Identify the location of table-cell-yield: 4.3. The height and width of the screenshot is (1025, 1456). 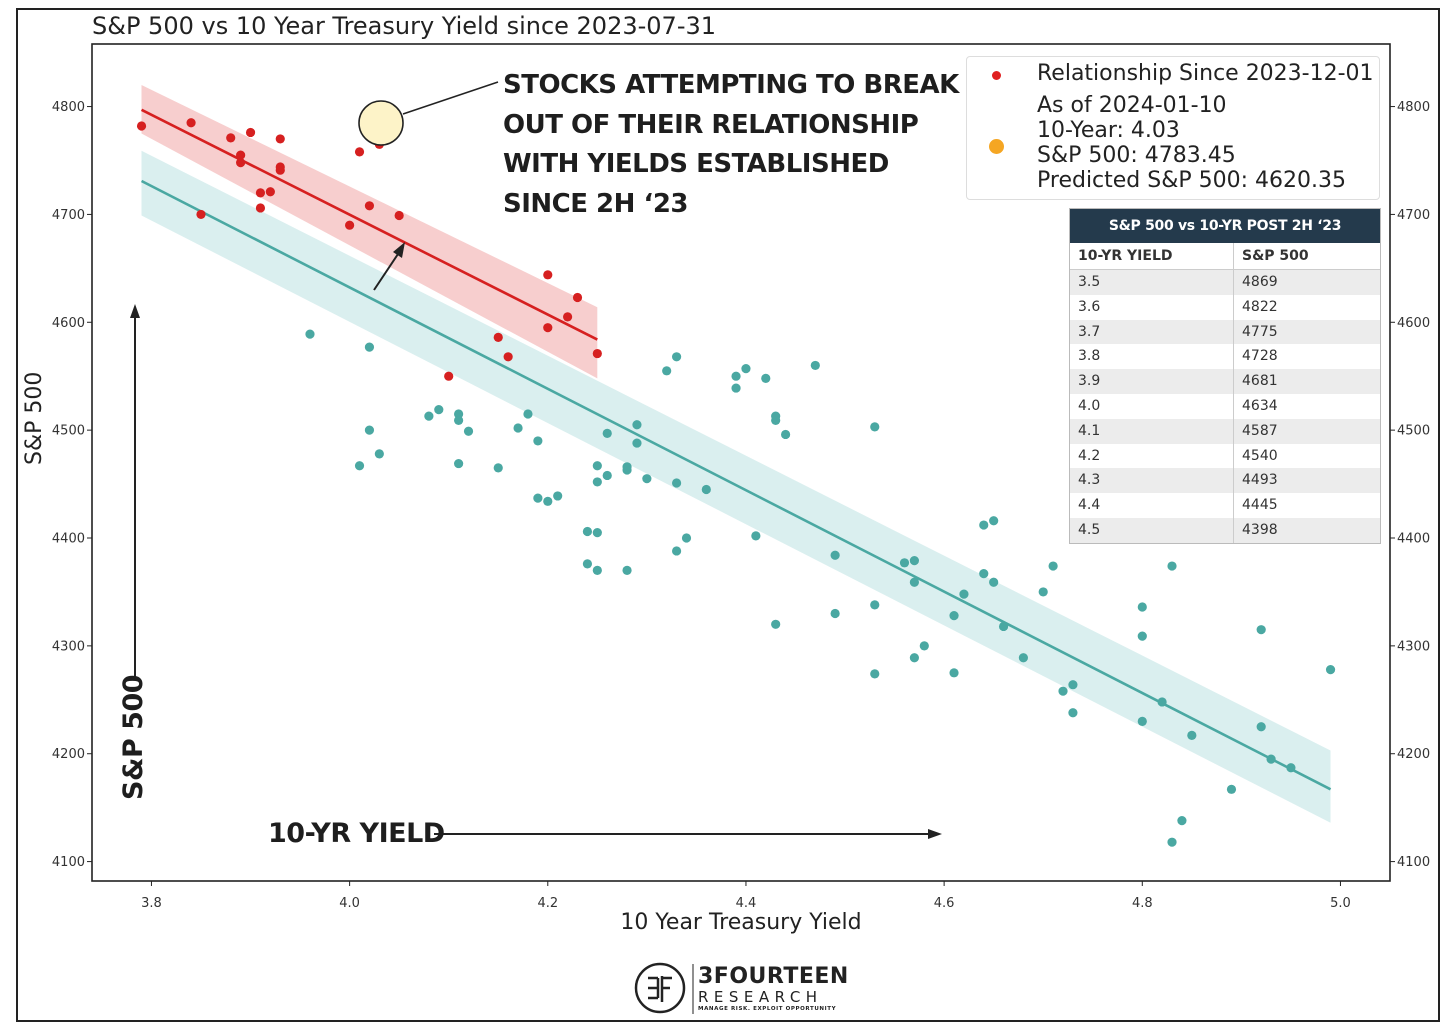
(1152, 481).